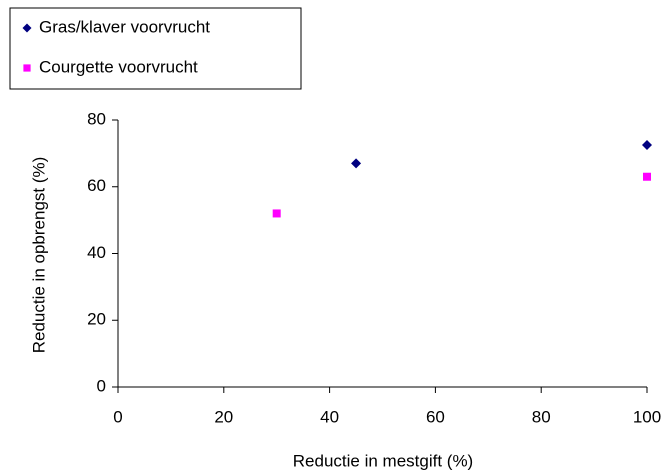 This screenshot has height=471, width=667. I want to click on y-tick-label: 60, so click(96, 185).